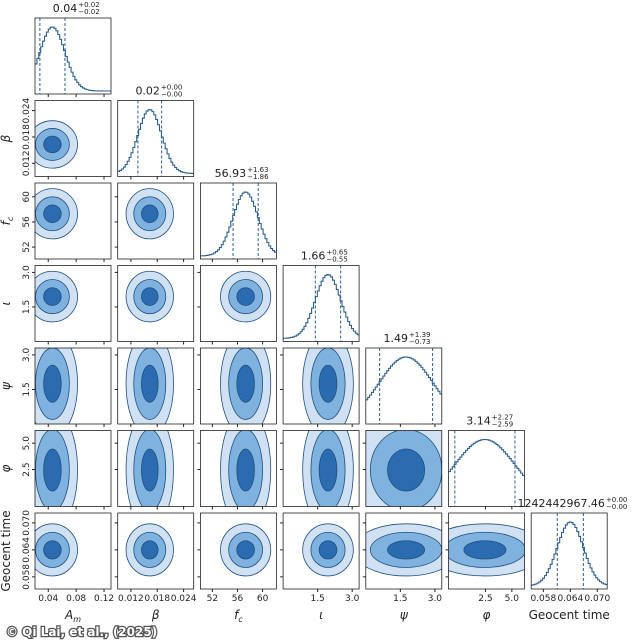 The height and width of the screenshot is (644, 634). Describe the element at coordinates (27, 469) in the screenshot. I see `y-tick-label: 2.5` at that location.